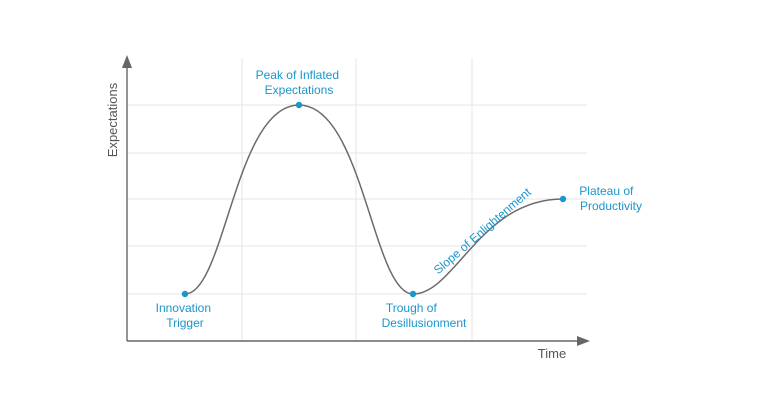  I want to click on phase-label-line: Expectations, so click(299, 90).